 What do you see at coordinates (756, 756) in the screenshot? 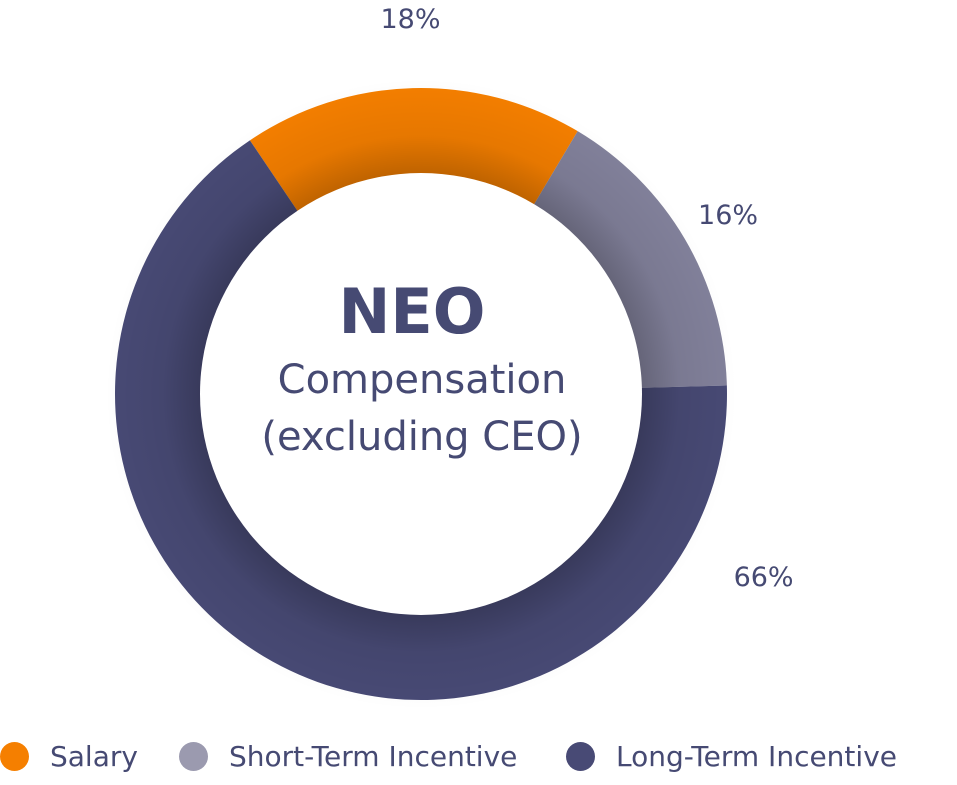
I see `legend-label-long-term-incentive: Long-Term Incentive` at bounding box center [756, 756].